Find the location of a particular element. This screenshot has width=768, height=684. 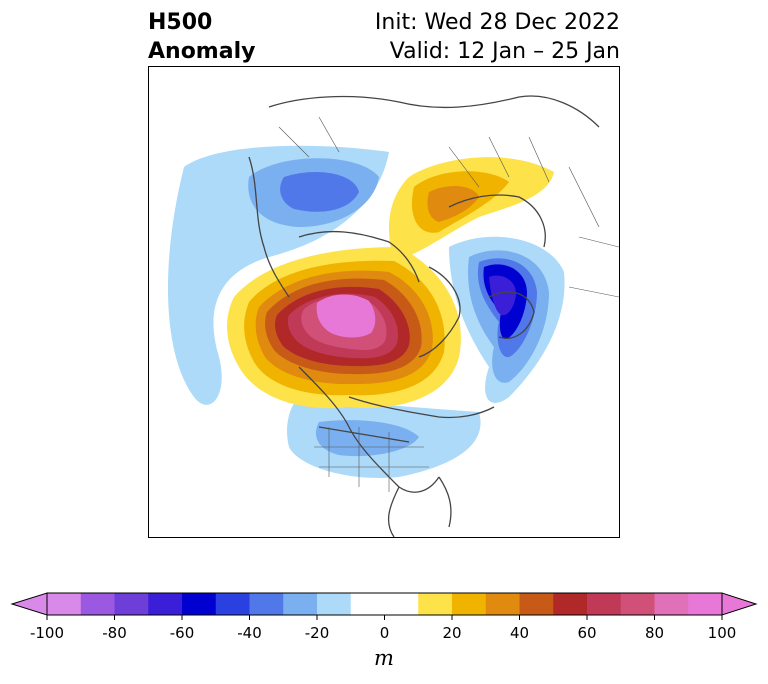

pos-anomaly-europe-core is located at coordinates (453, 203).